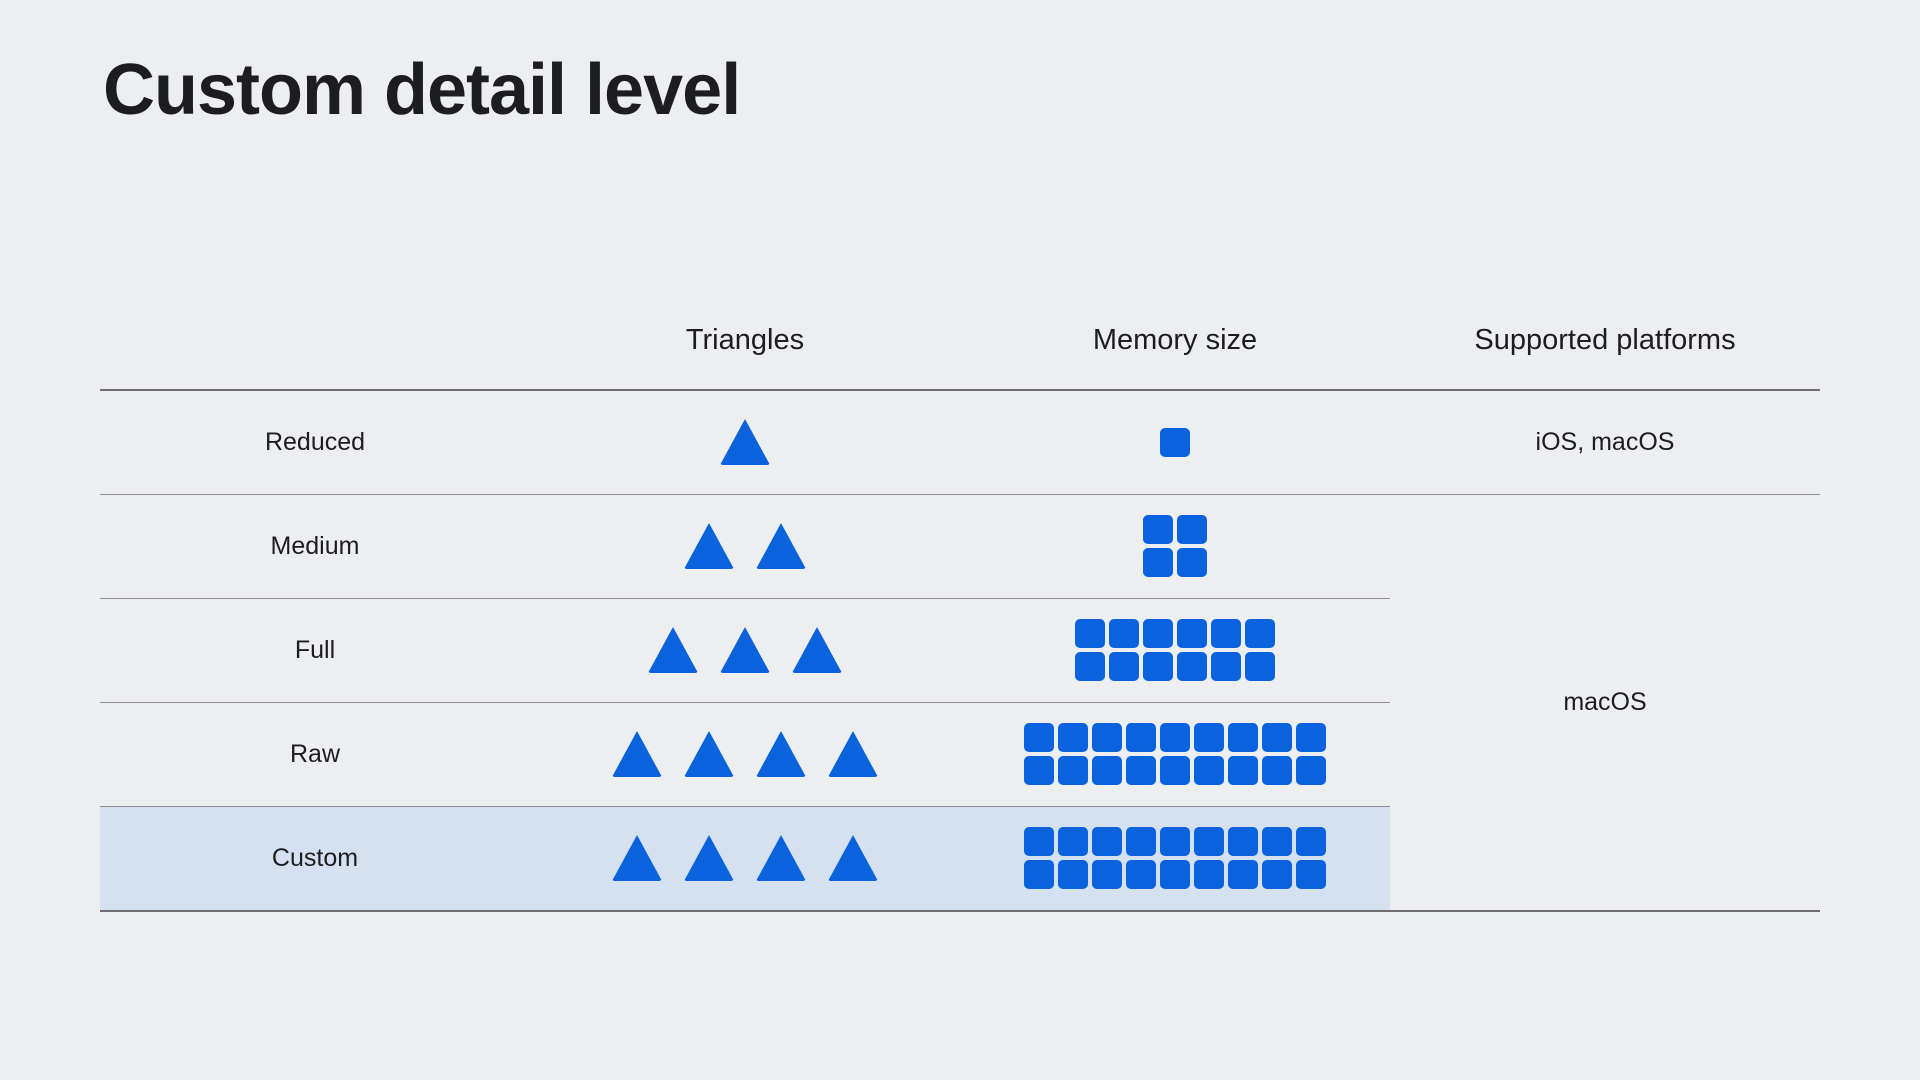 This screenshot has width=1920, height=1080. I want to click on row-label: Medium, so click(315, 546).